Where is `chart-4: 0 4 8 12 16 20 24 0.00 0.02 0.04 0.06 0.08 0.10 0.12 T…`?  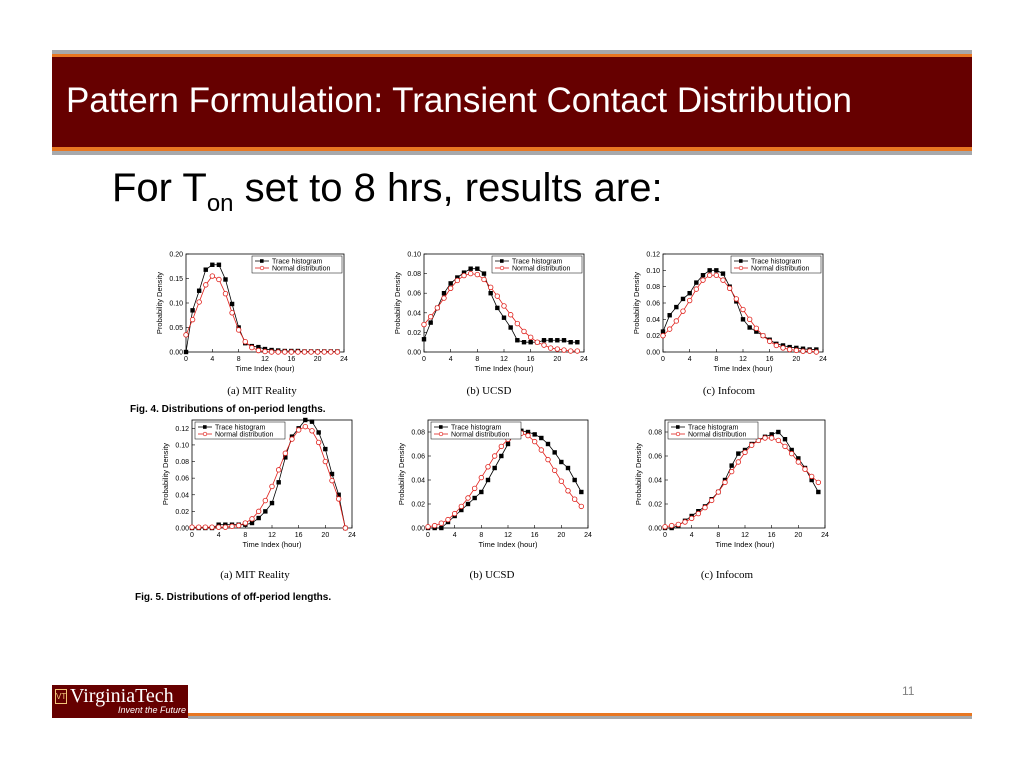 chart-4: 0 4 8 12 16 20 24 0.00 0.02 0.04 0.06 0.08 0.10 0.12 T… is located at coordinates (258, 499).